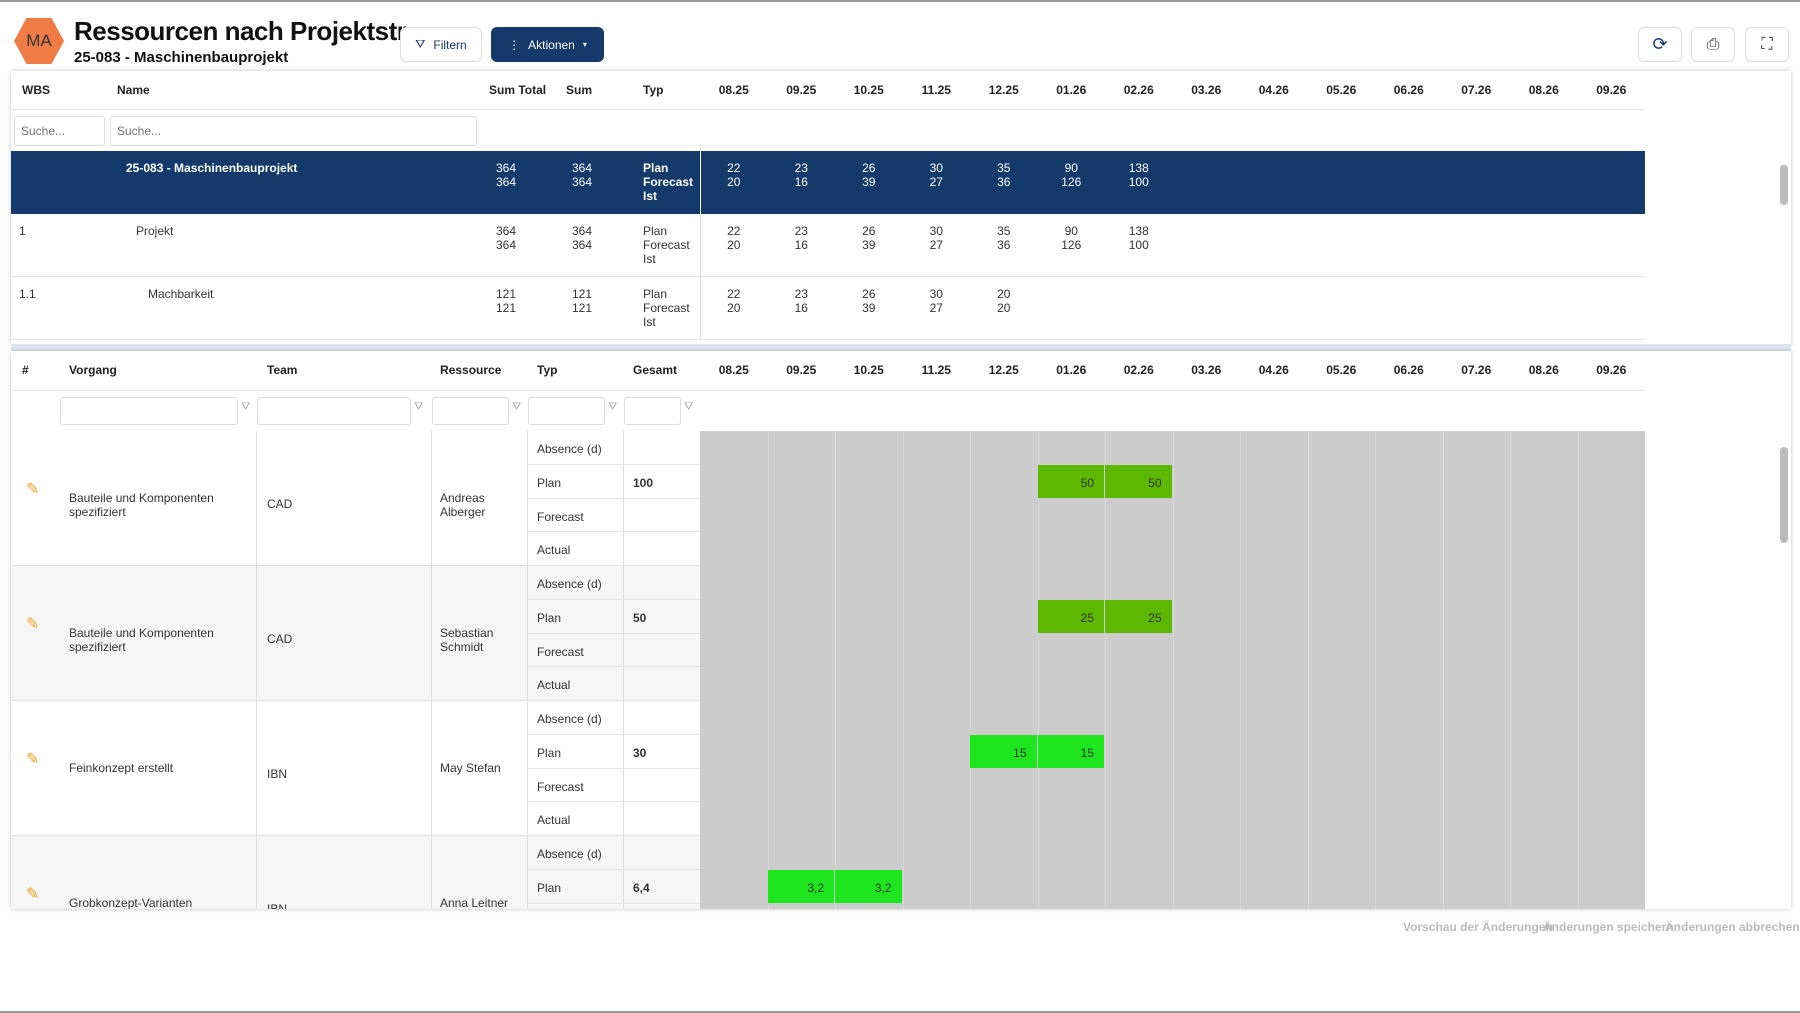 Image resolution: width=1800 pixels, height=1013 pixels. What do you see at coordinates (1138, 90) in the screenshot?
I see `month-header: 02.26` at bounding box center [1138, 90].